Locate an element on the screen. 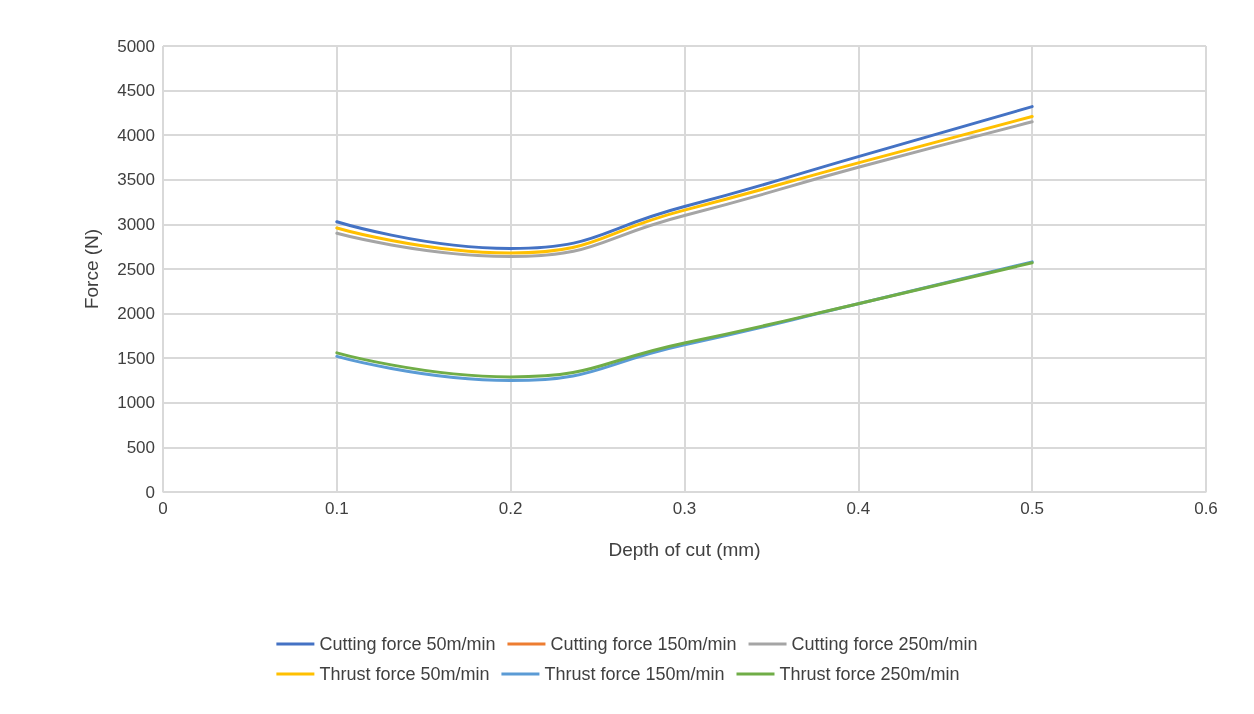 The width and height of the screenshot is (1254, 714). y-tick-label: 2500 is located at coordinates (136, 269).